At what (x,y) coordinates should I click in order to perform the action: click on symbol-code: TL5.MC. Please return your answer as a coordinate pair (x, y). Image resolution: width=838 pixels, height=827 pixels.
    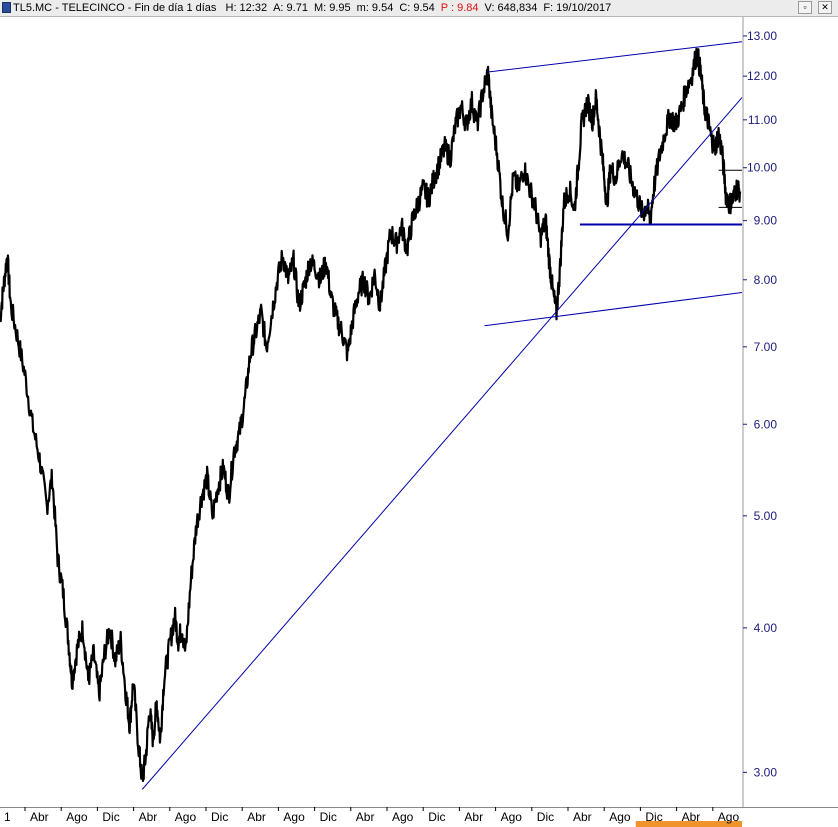
    Looking at the image, I should click on (33, 8).